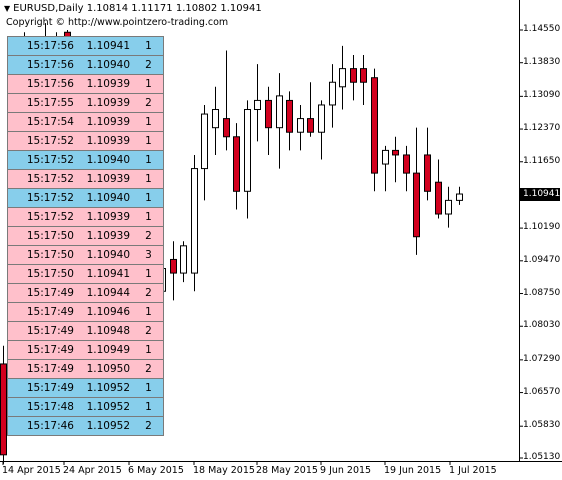  What do you see at coordinates (542, 325) in the screenshot?
I see `price-tick-label: 1.08030` at bounding box center [542, 325].